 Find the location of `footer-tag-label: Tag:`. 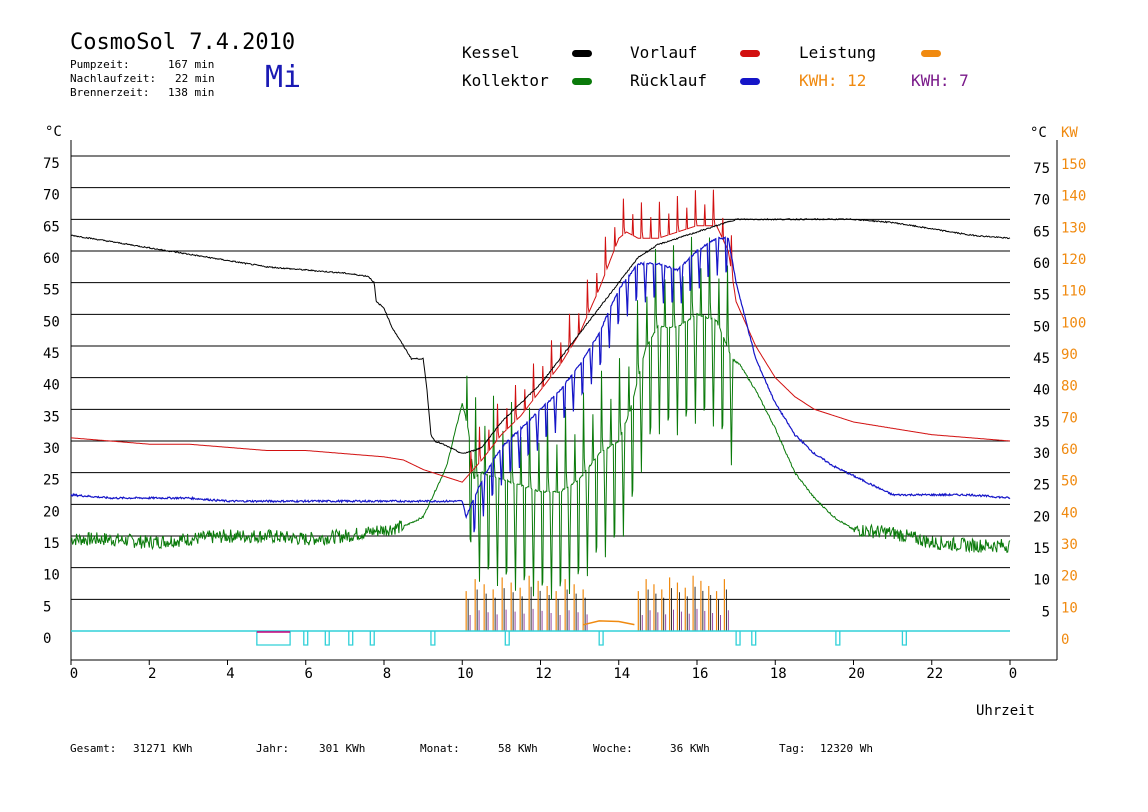

footer-tag-label: Tag: is located at coordinates (792, 748).